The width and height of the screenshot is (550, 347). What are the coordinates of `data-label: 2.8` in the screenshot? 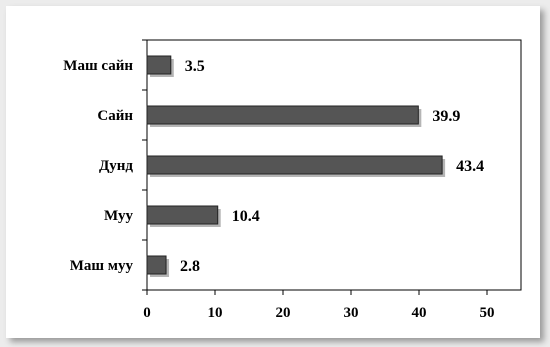 It's located at (190, 266).